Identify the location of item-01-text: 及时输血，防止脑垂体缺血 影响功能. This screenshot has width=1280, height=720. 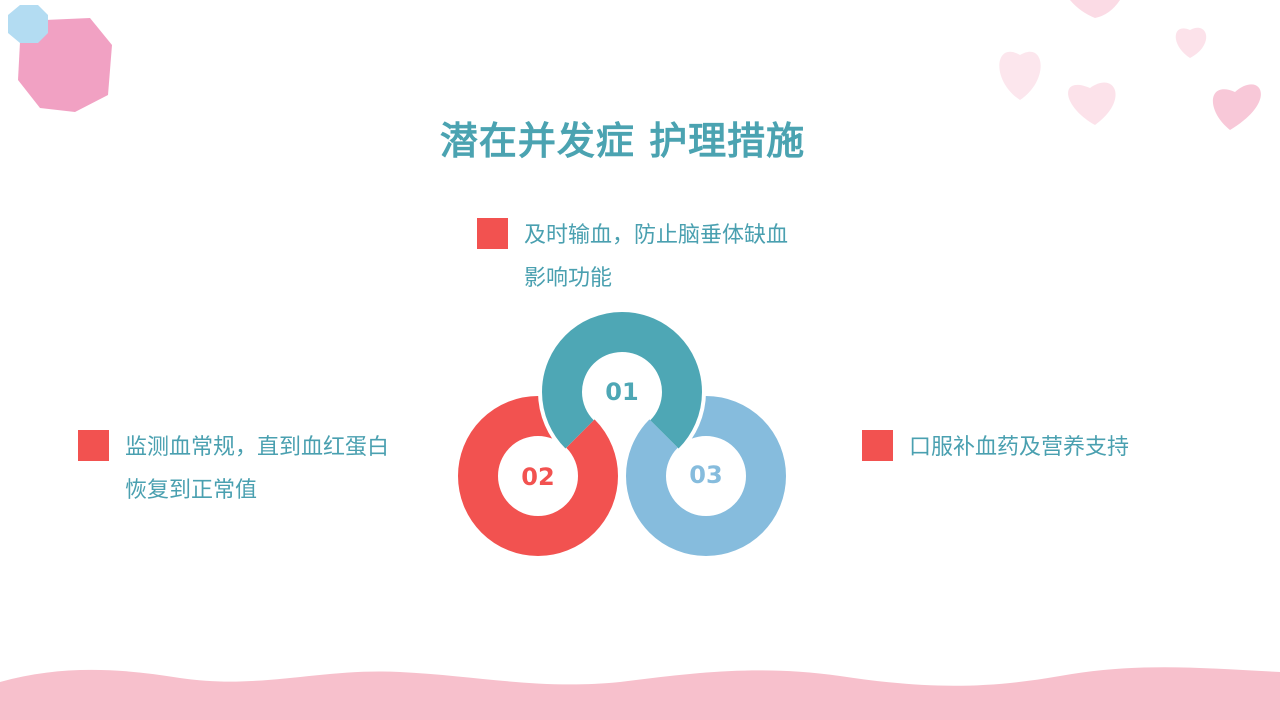
(656, 257).